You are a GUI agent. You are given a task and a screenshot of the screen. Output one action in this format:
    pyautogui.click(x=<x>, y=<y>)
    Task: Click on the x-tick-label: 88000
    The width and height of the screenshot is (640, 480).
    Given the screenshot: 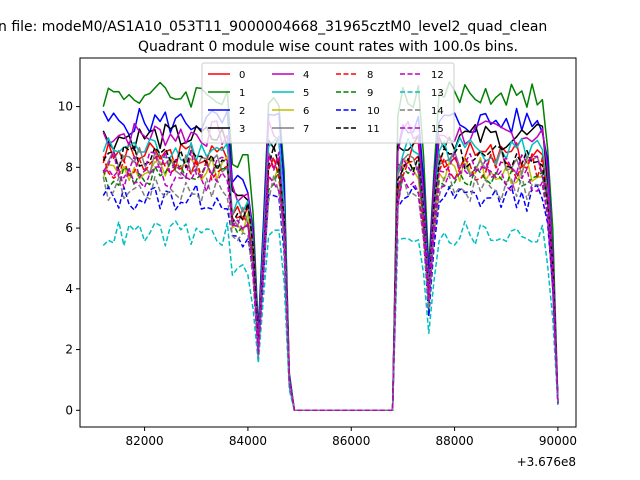 What is the action you would take?
    pyautogui.click(x=454, y=441)
    